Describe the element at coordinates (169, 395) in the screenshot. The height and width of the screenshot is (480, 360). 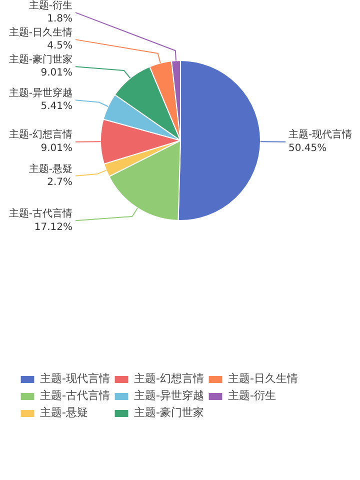
I see `legend-label: 主题-异世穿越` at that location.